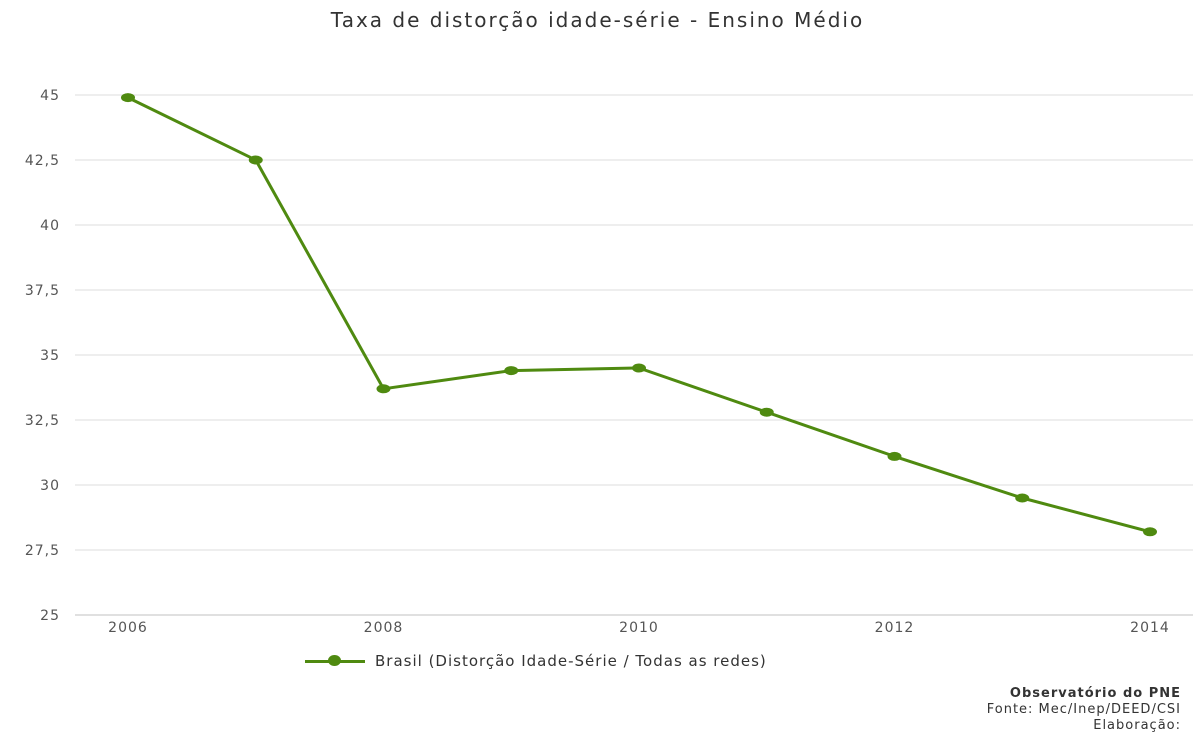 Image resolution: width=1195 pixels, height=734 pixels. Describe the element at coordinates (1095, 693) in the screenshot. I see `credits-line-1: Observatório do PNE` at that location.